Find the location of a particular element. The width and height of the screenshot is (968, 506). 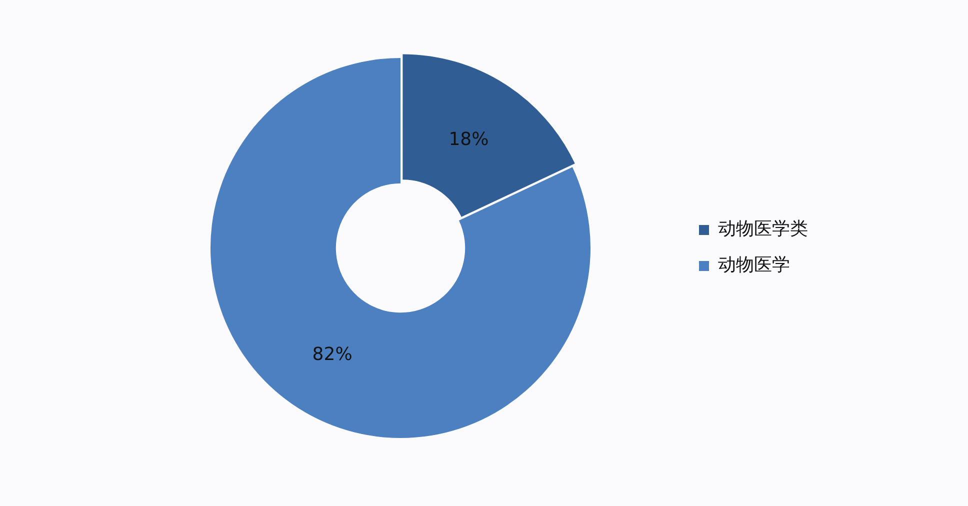

legend-label: 动物医学类 is located at coordinates (763, 229).